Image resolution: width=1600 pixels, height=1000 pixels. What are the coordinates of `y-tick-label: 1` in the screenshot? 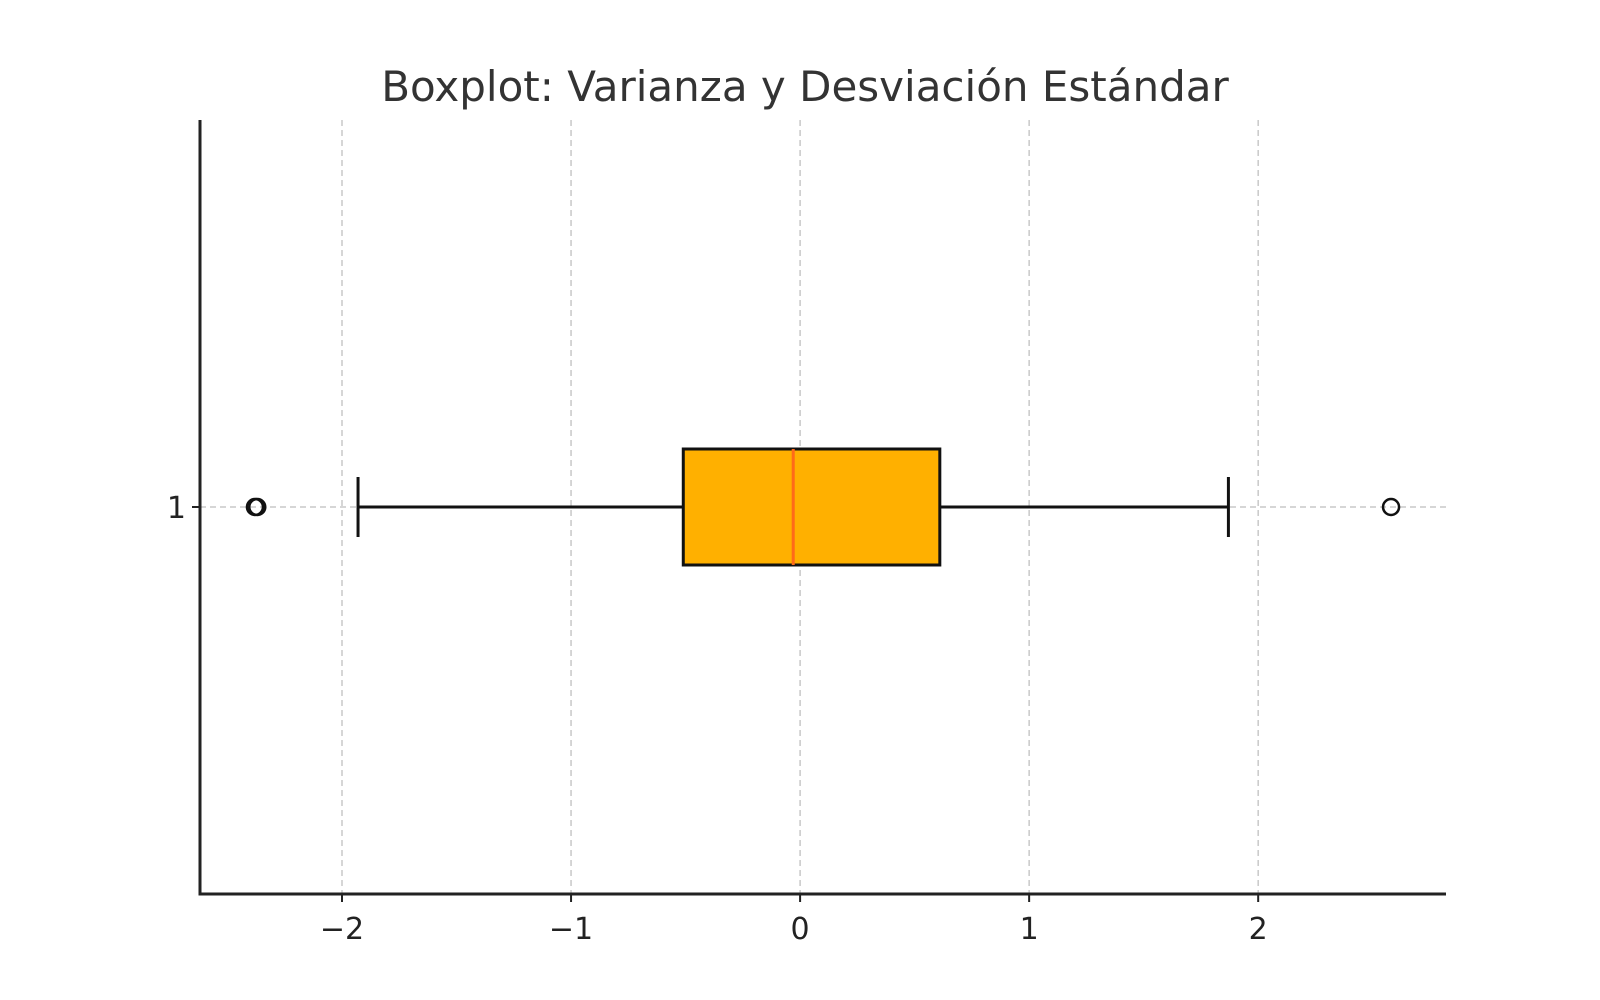 It's located at (176, 508).